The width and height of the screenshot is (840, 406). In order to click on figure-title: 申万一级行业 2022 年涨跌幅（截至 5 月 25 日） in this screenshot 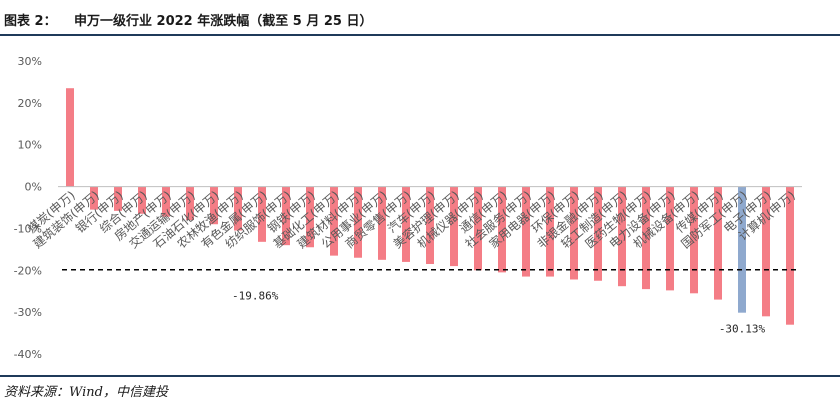, I will do `click(223, 21)`.